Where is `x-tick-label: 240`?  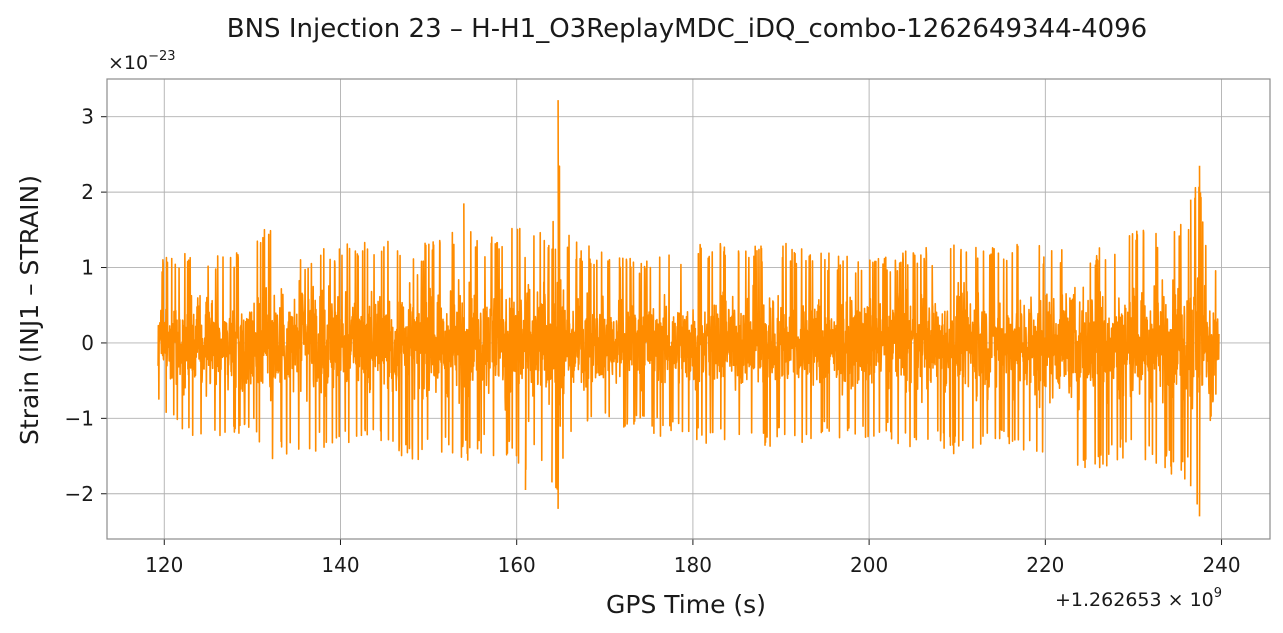 x-tick-label: 240 is located at coordinates (1221, 565).